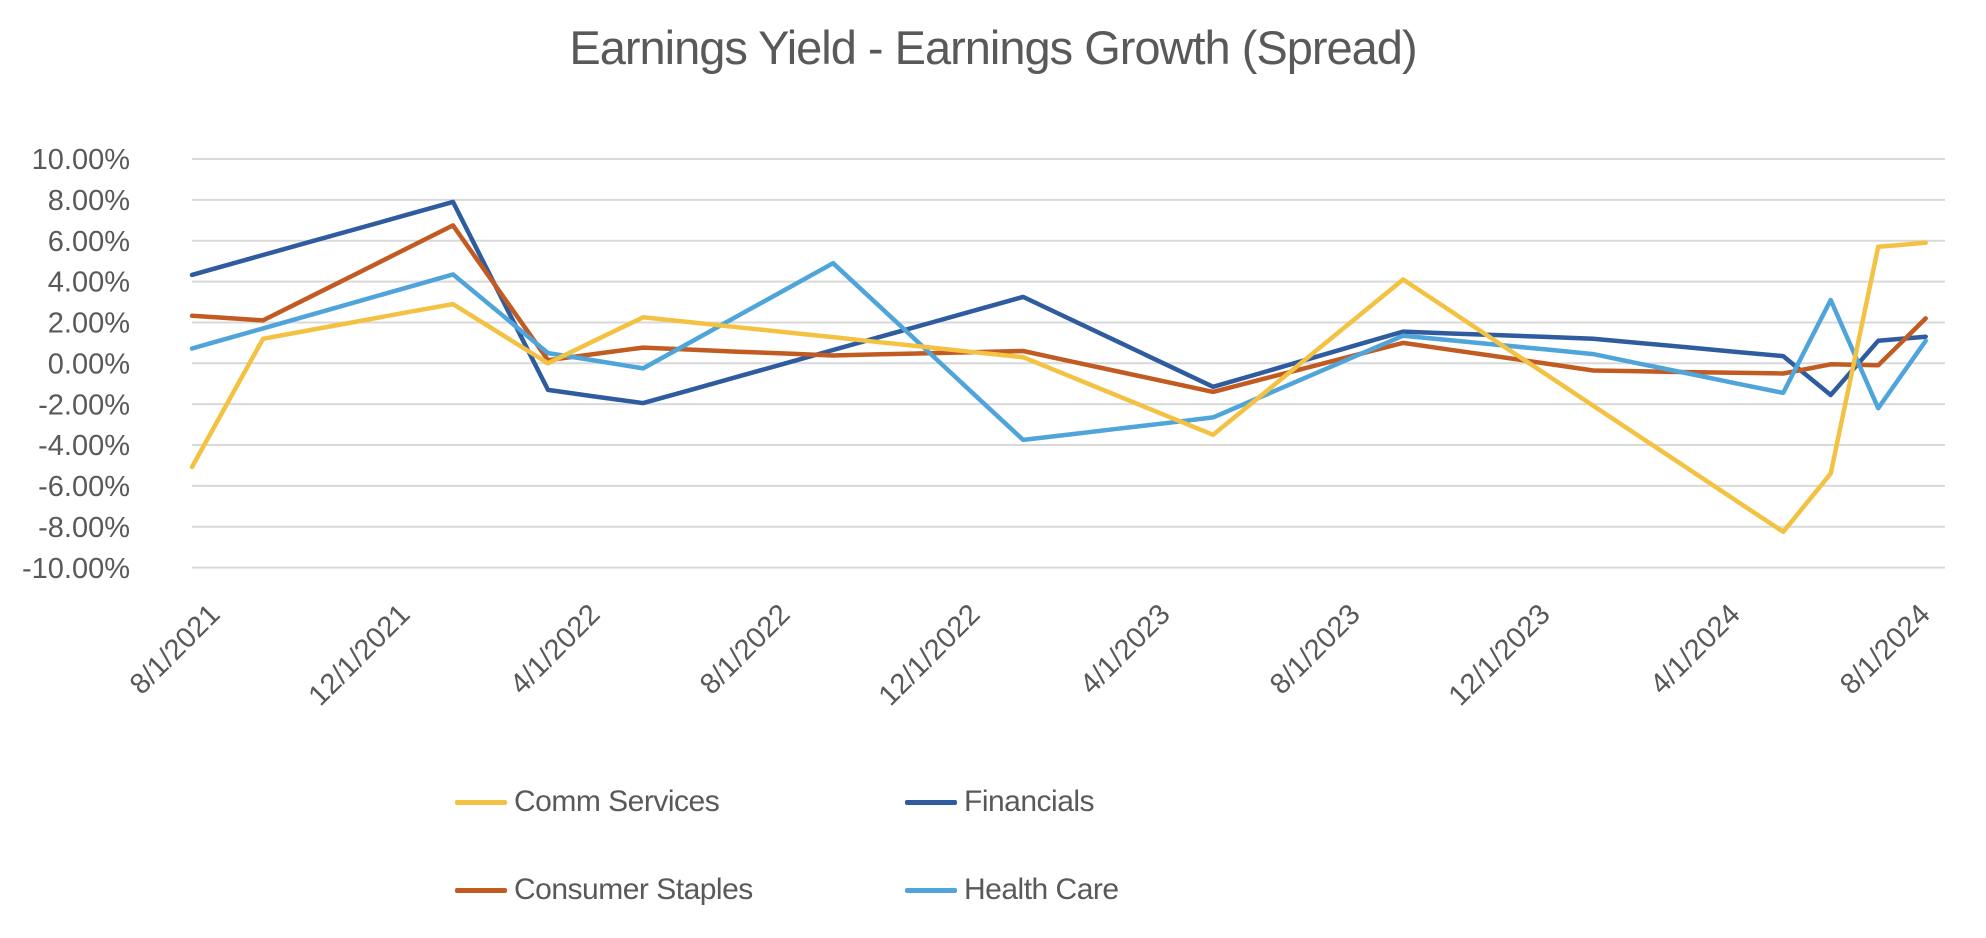  Describe the element at coordinates (1885, 649) in the screenshot. I see `x-tick-label: 8/1/2024` at that location.